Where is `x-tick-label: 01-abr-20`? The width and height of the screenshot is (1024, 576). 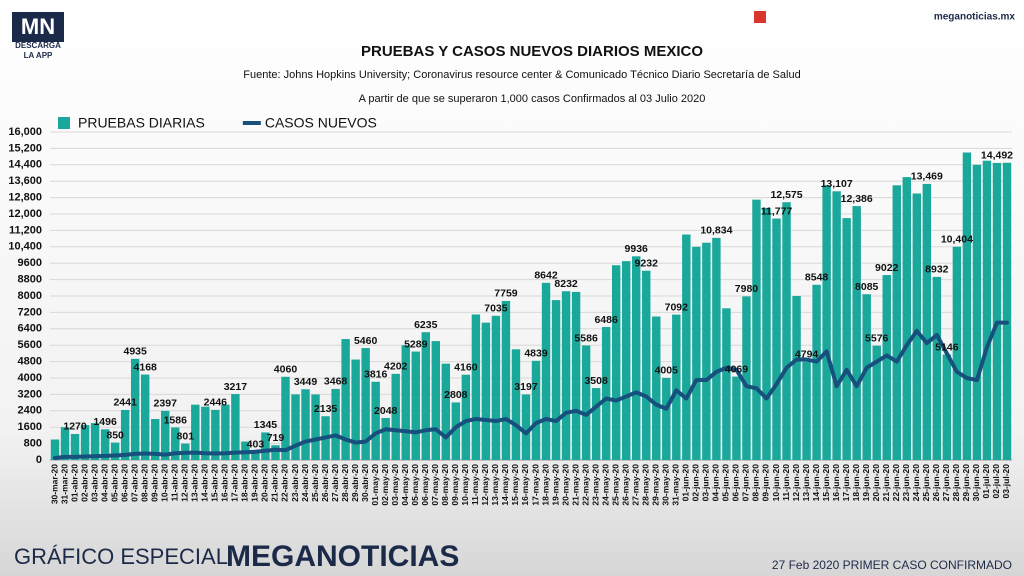 x-tick-label: 01-abr-20 is located at coordinates (74, 483).